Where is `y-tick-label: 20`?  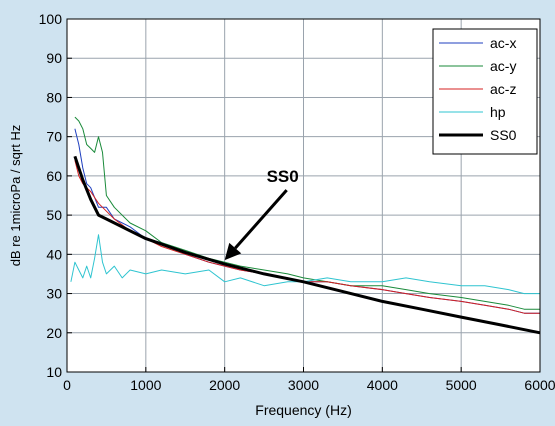 y-tick-label: 20 is located at coordinates (54, 333).